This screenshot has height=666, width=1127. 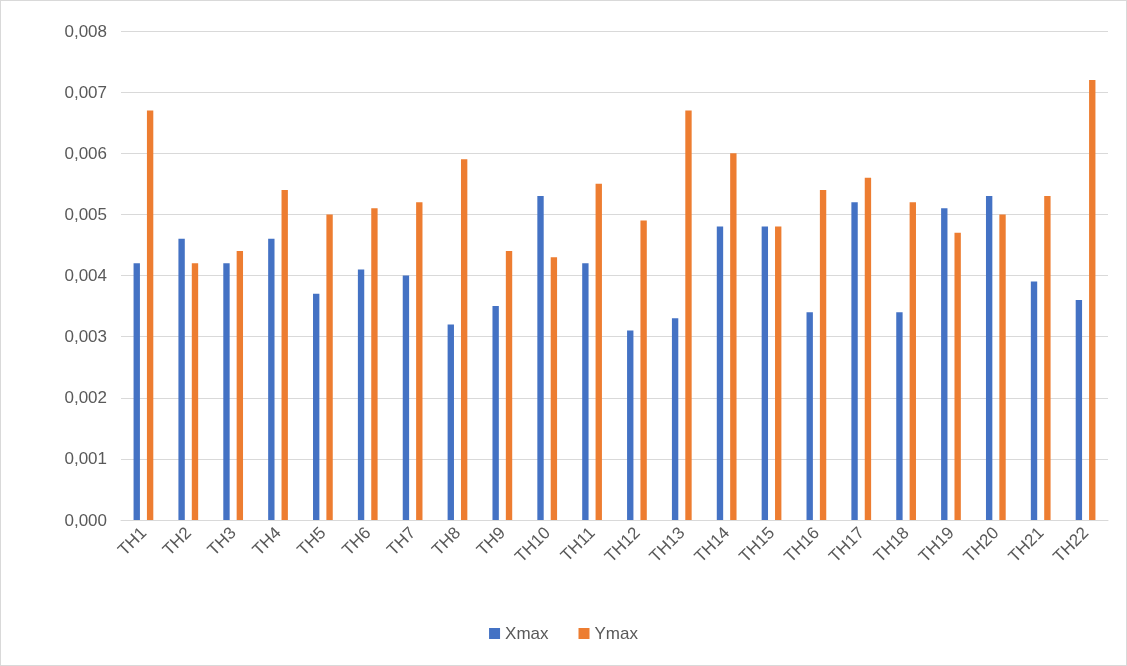 What do you see at coordinates (491, 541) in the screenshot?
I see `x-tick-label: TH9` at bounding box center [491, 541].